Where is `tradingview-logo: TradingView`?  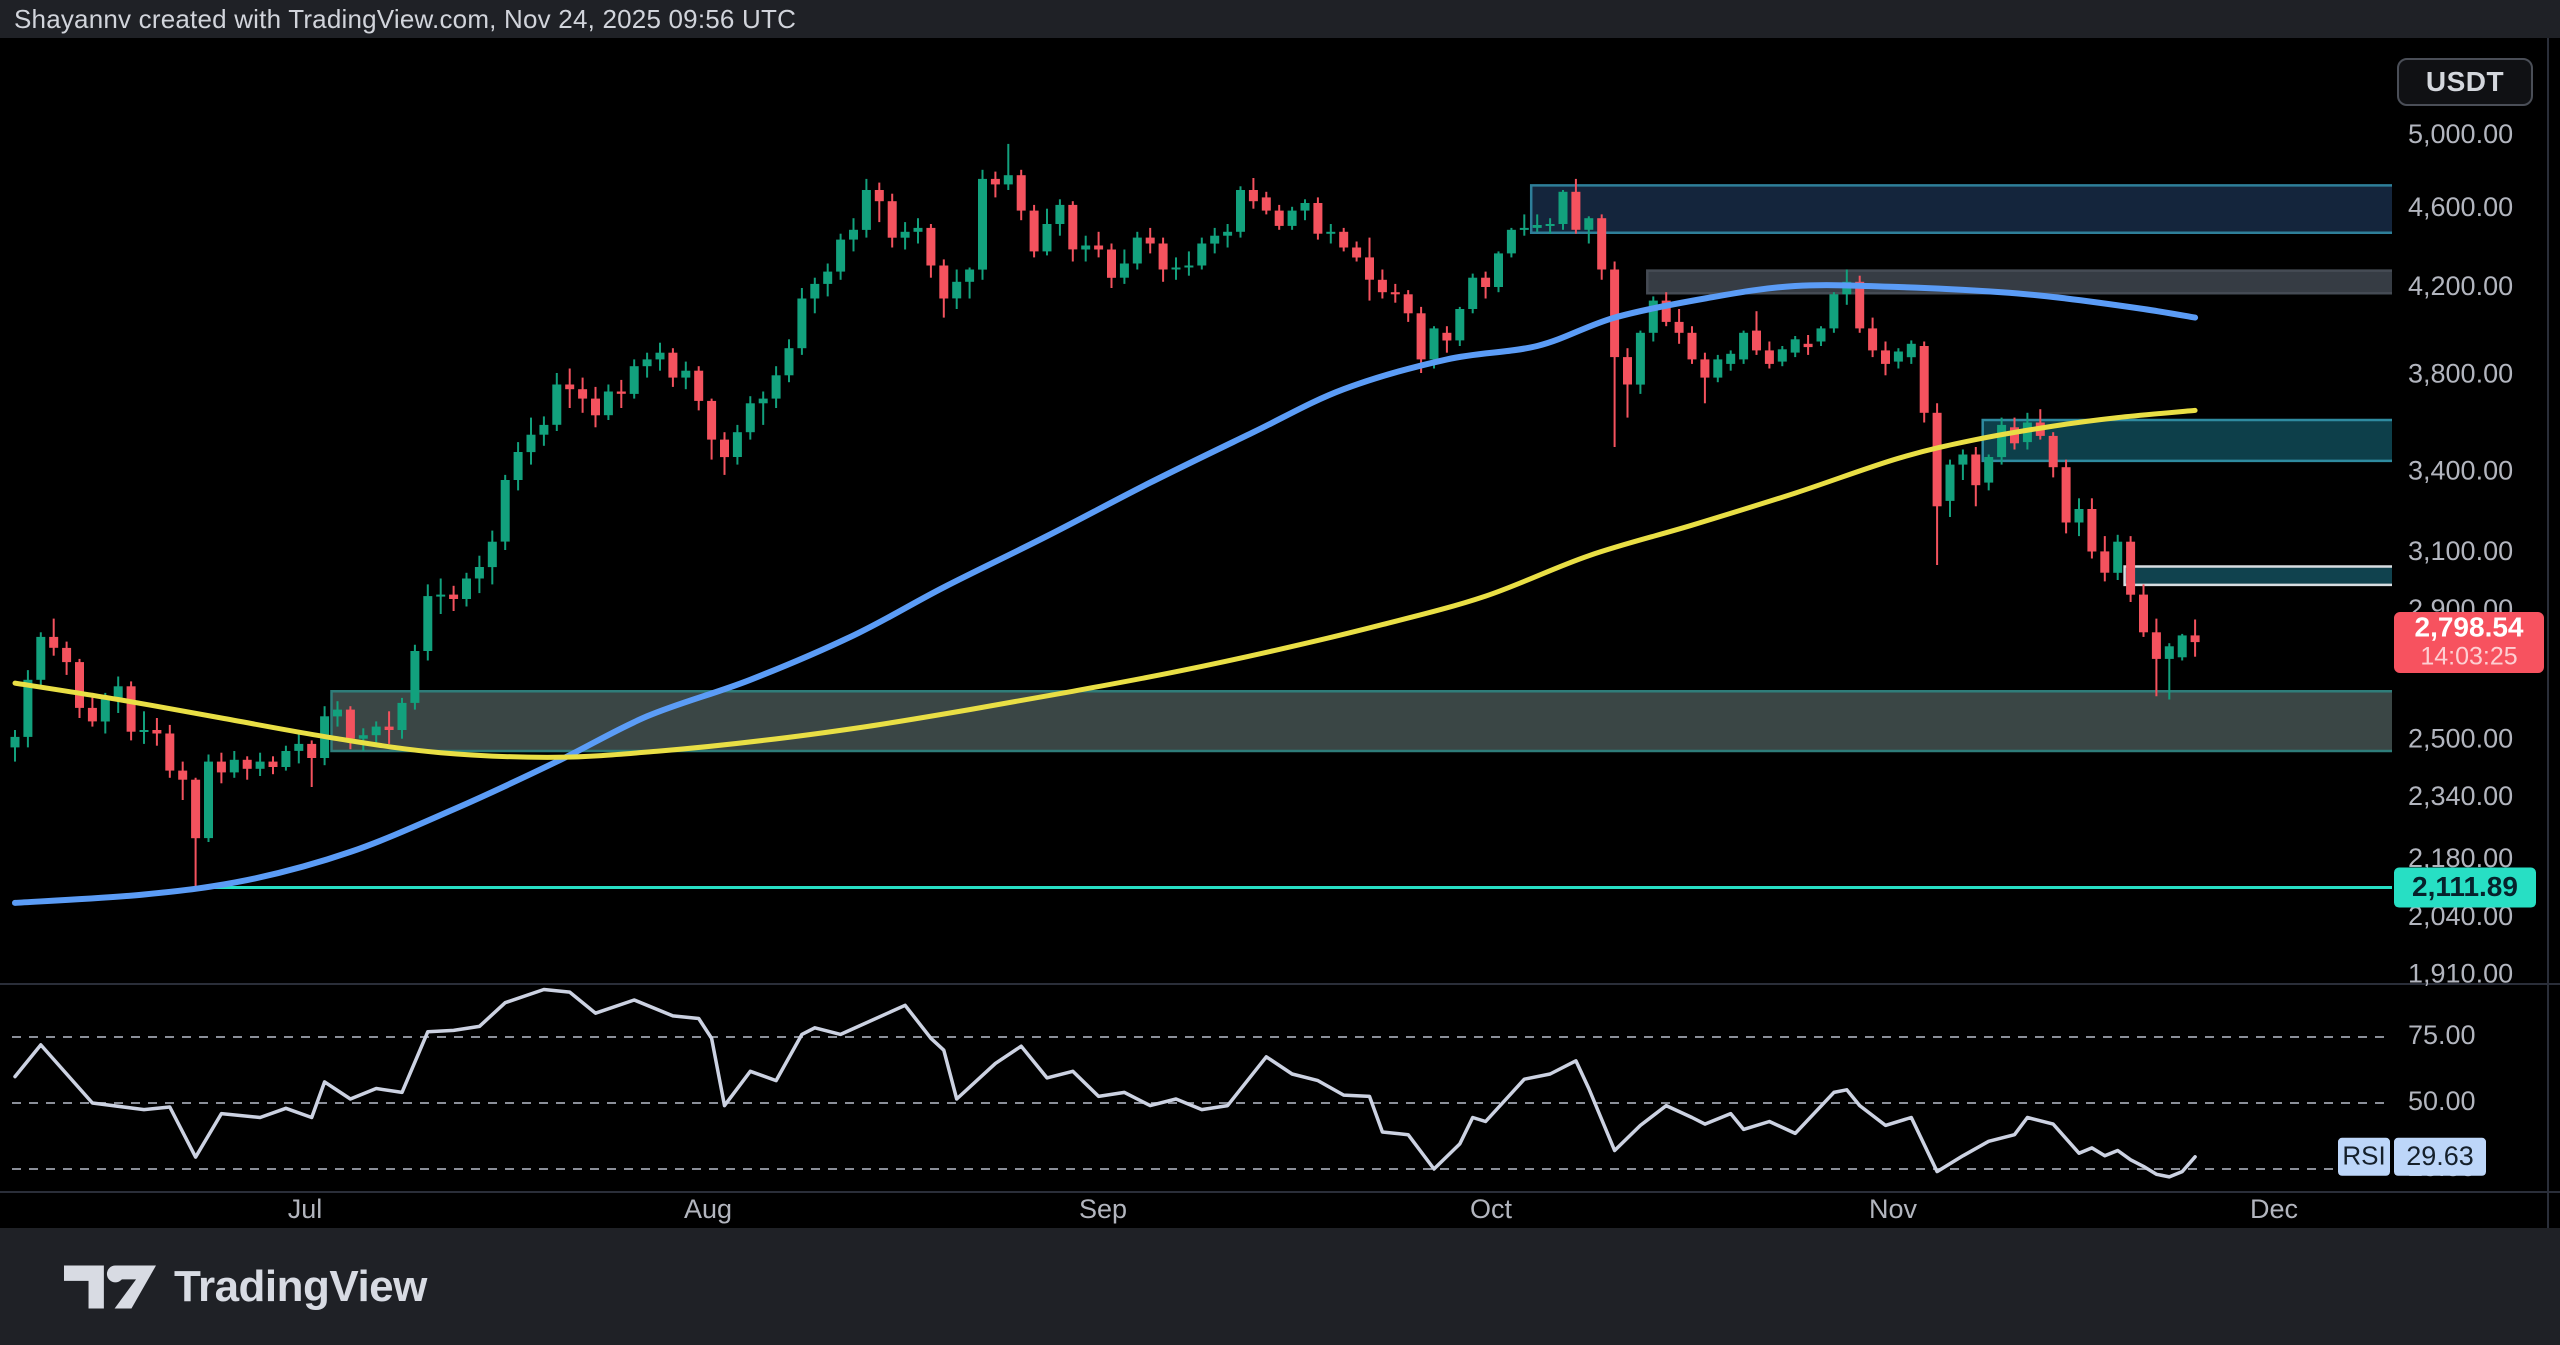 tradingview-logo: TradingView is located at coordinates (245, 1287).